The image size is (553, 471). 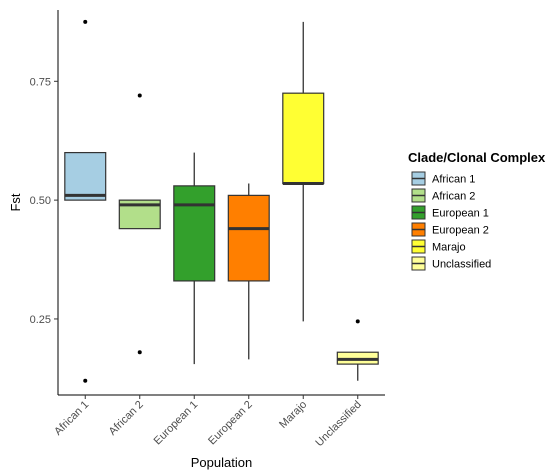 I want to click on legend-label: European 1, so click(x=460, y=214).